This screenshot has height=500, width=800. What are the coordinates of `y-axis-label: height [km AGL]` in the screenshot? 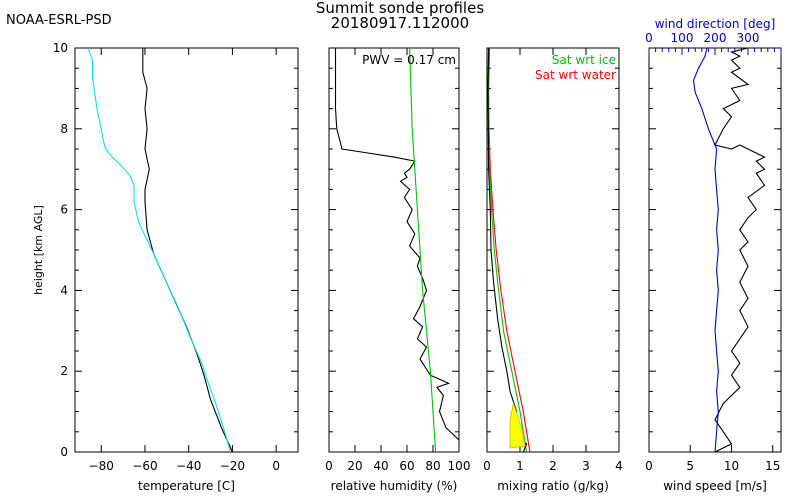 It's located at (38, 250).